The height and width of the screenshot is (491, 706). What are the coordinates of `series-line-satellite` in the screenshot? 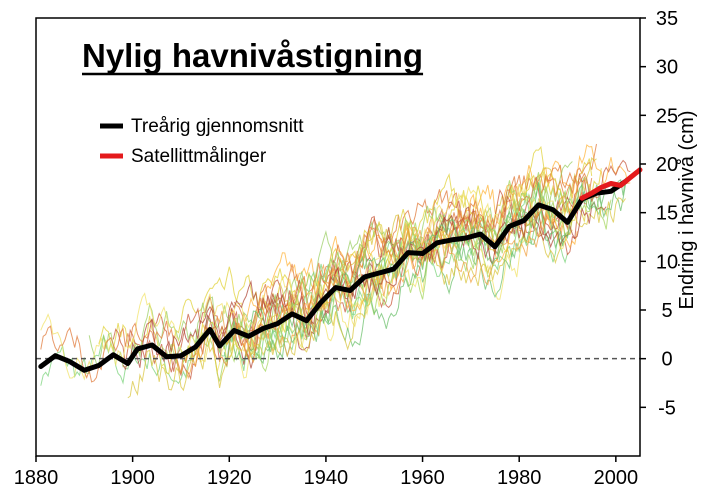 It's located at (611, 184).